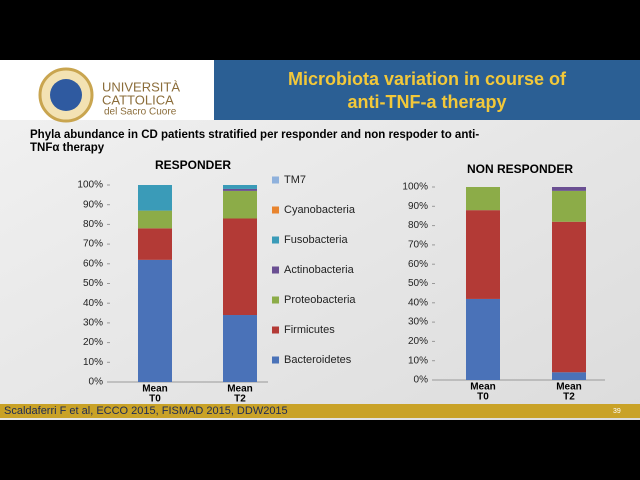  I want to click on slide-title: anti-TNF-a therapy, so click(426, 102).